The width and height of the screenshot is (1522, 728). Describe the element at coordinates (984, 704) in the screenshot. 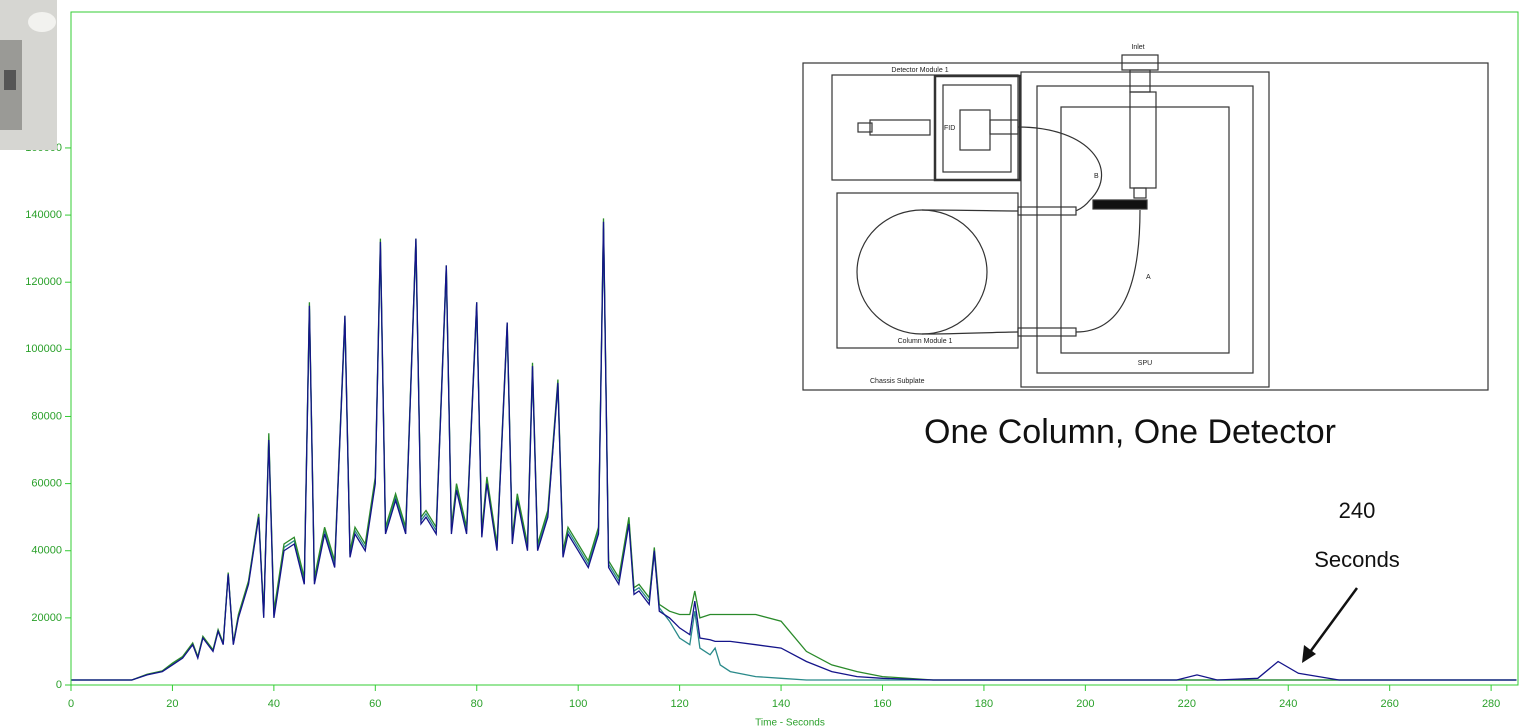

I see `x-tick-label: 180` at that location.